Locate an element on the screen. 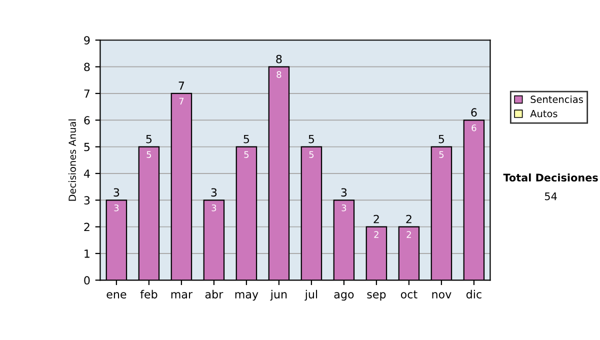 This screenshot has width=600, height=340. x-tick-label: mar is located at coordinates (182, 295).